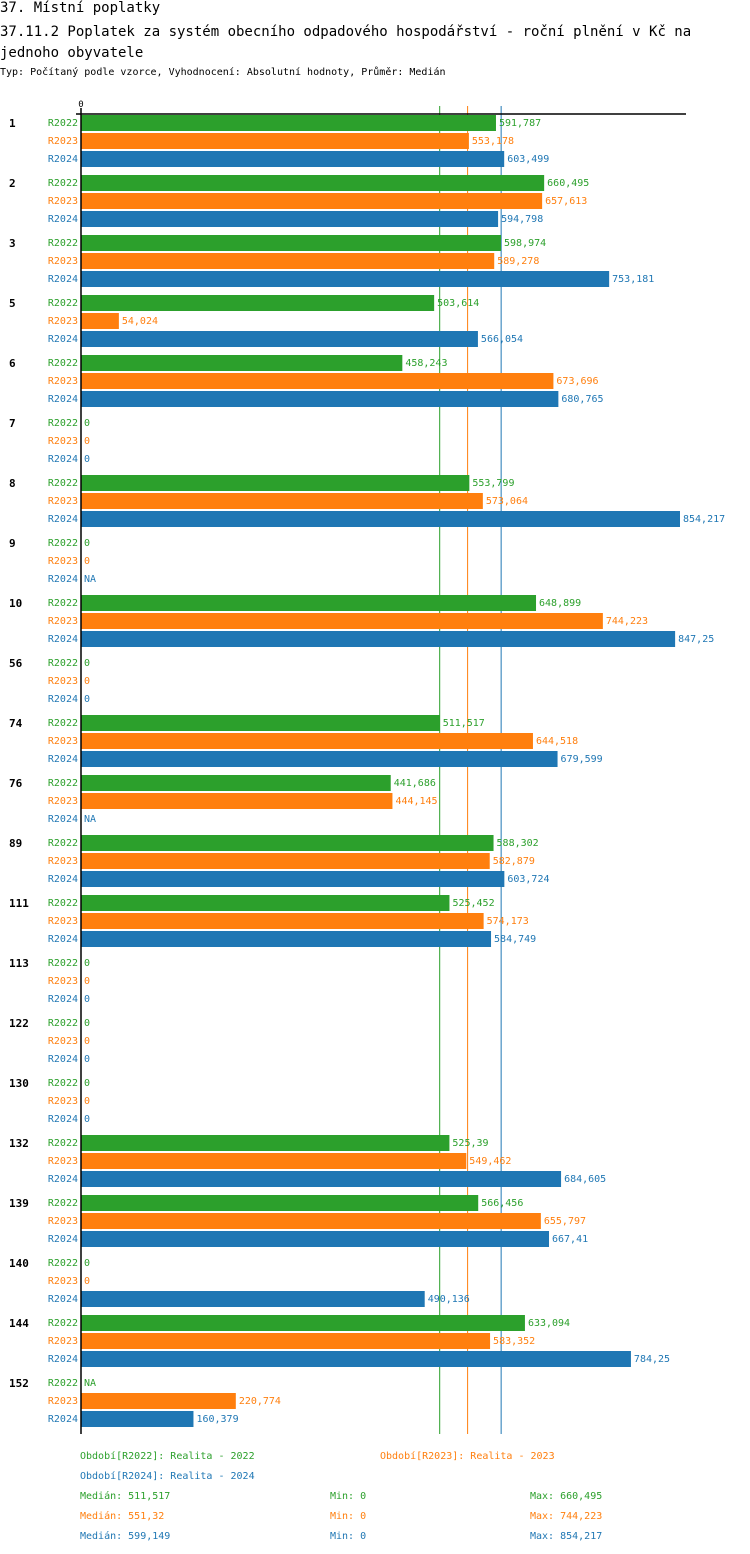 The width and height of the screenshot is (750, 1554). Describe the element at coordinates (566, 1496) in the screenshot. I see `legend-max-r2022: Max: 660,495` at that location.